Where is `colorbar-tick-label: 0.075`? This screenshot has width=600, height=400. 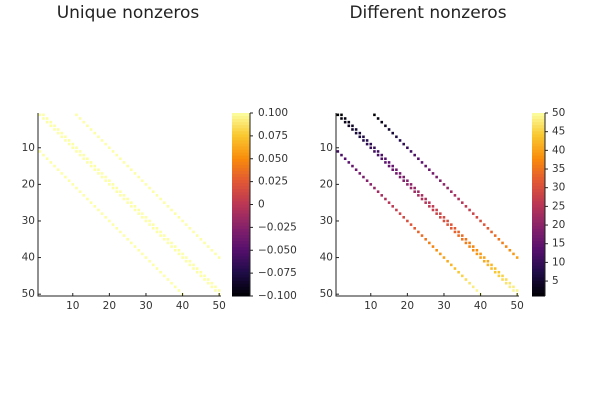 colorbar-tick-label: 0.075 is located at coordinates (273, 136).